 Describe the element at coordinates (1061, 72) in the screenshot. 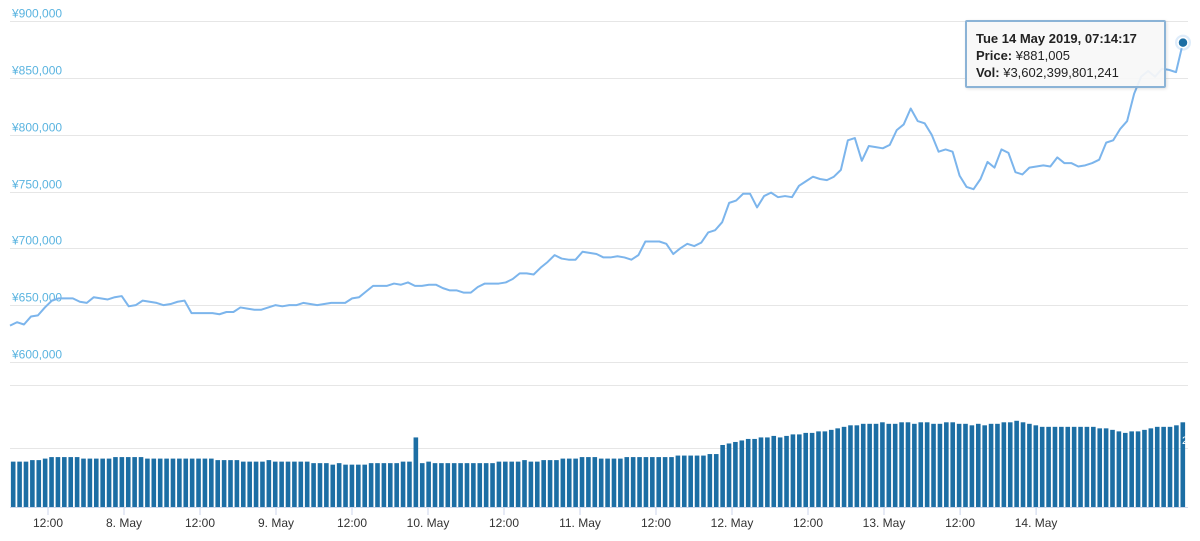

I see `tooltip-vol-value: ¥3,602,399,801,241` at that location.